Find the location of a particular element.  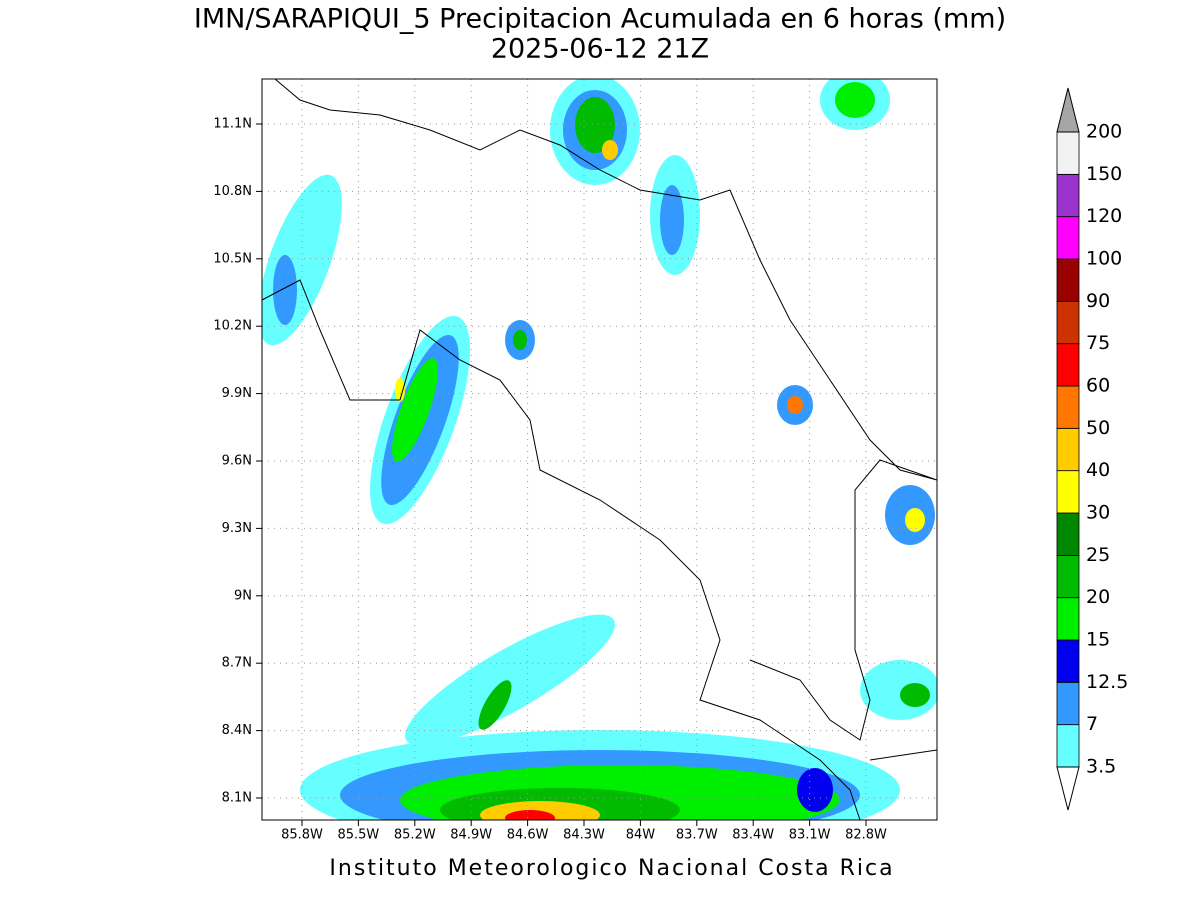

subtitle: 2025-06-12 21Z is located at coordinates (600, 49).